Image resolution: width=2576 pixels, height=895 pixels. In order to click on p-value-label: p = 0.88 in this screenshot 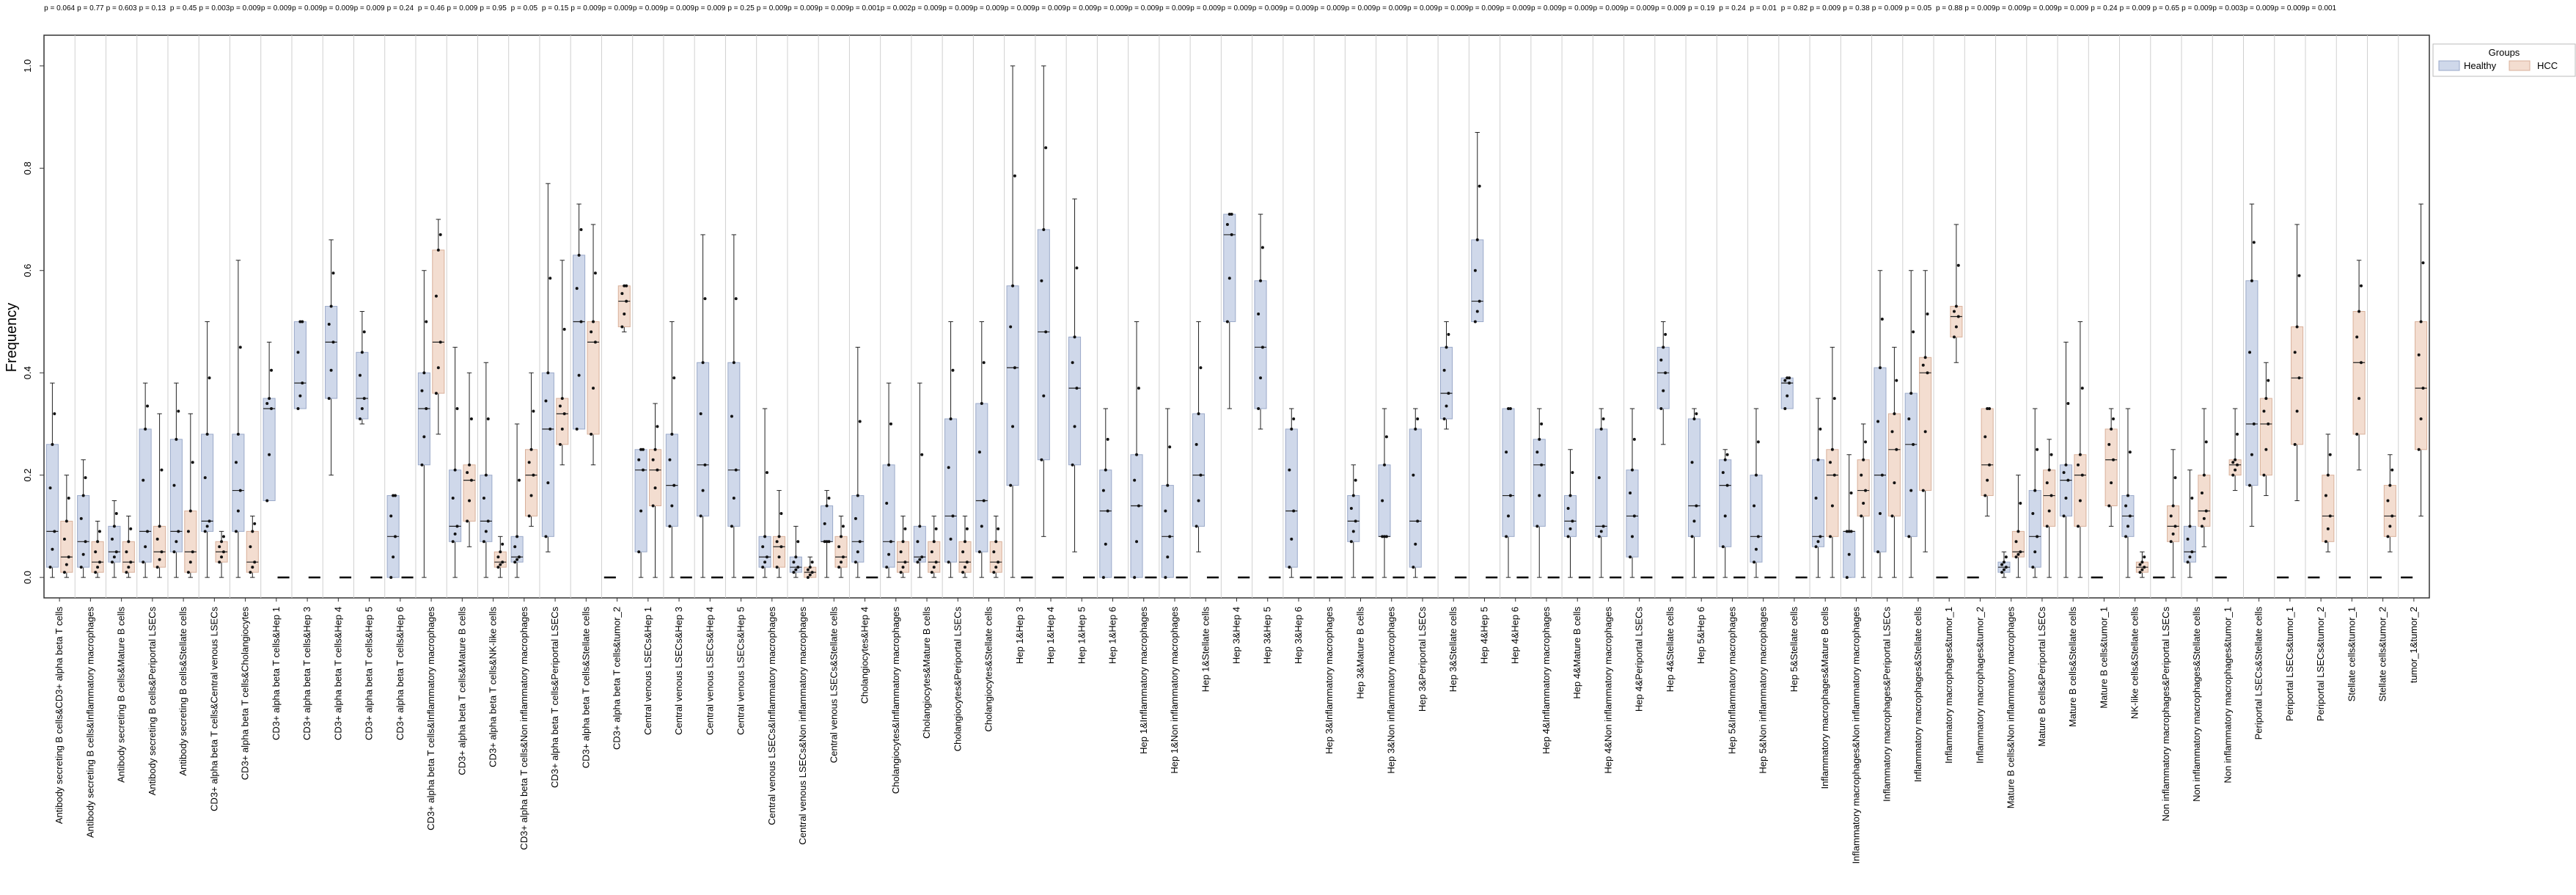, I will do `click(1950, 8)`.